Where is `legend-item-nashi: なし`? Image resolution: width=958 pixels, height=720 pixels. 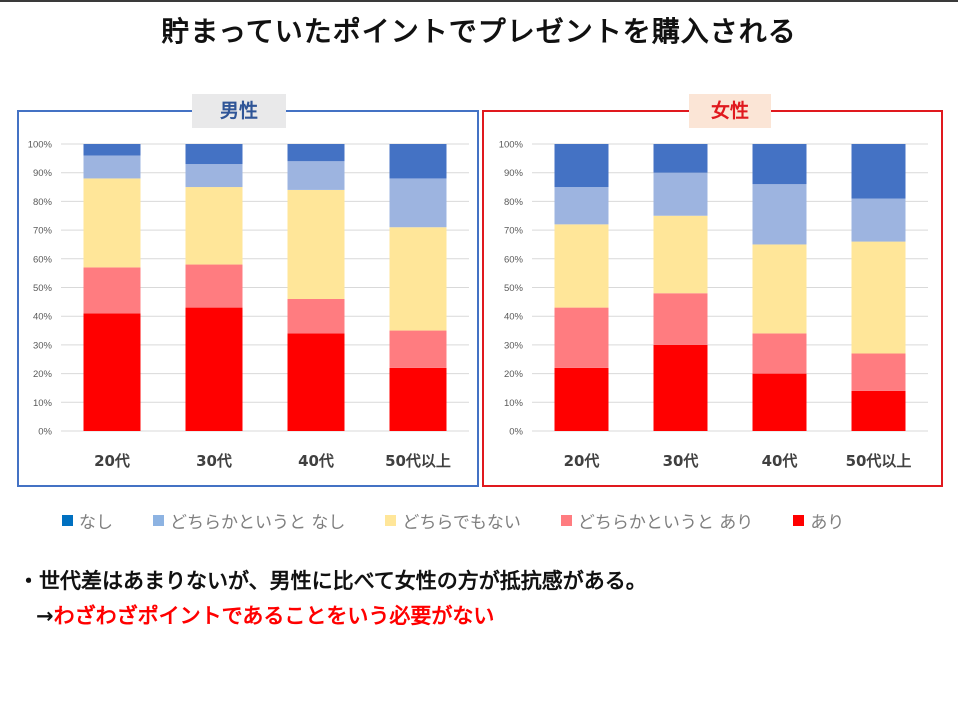 legend-item-nashi: なし is located at coordinates (87, 520).